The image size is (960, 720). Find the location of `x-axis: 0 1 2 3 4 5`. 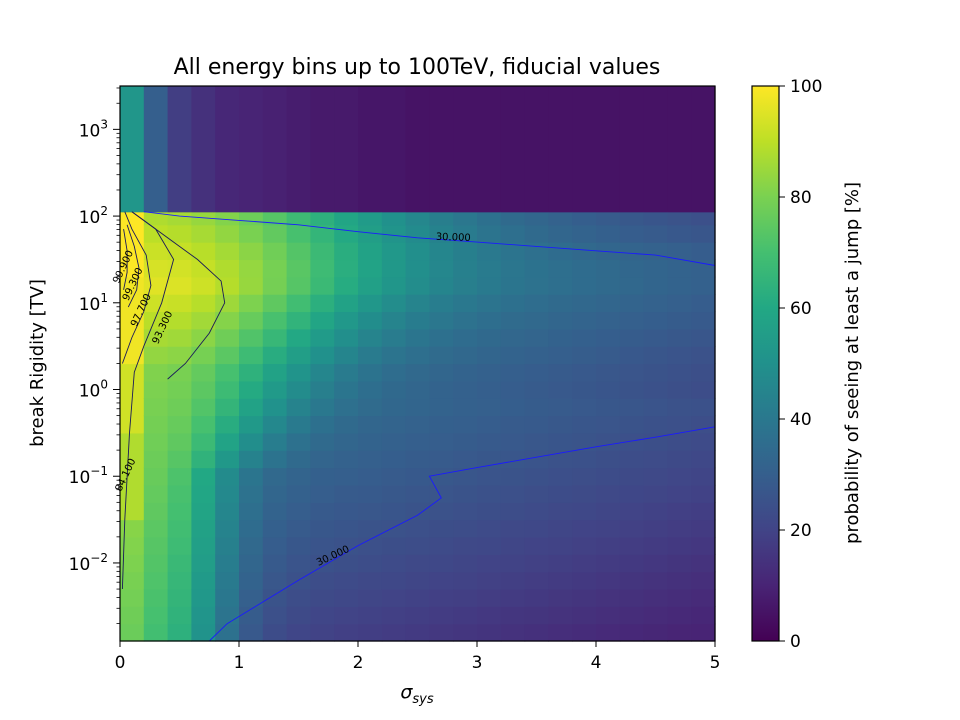

x-axis: 0 1 2 3 4 5 is located at coordinates (417, 657).